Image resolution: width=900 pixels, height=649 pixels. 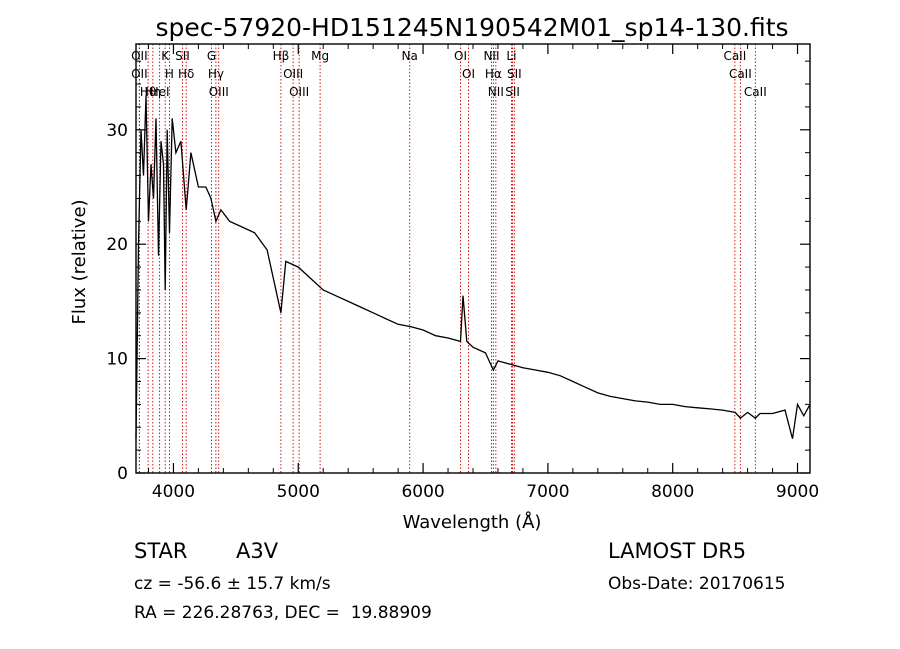 I want to click on object-subclass: A3V, so click(x=257, y=551).